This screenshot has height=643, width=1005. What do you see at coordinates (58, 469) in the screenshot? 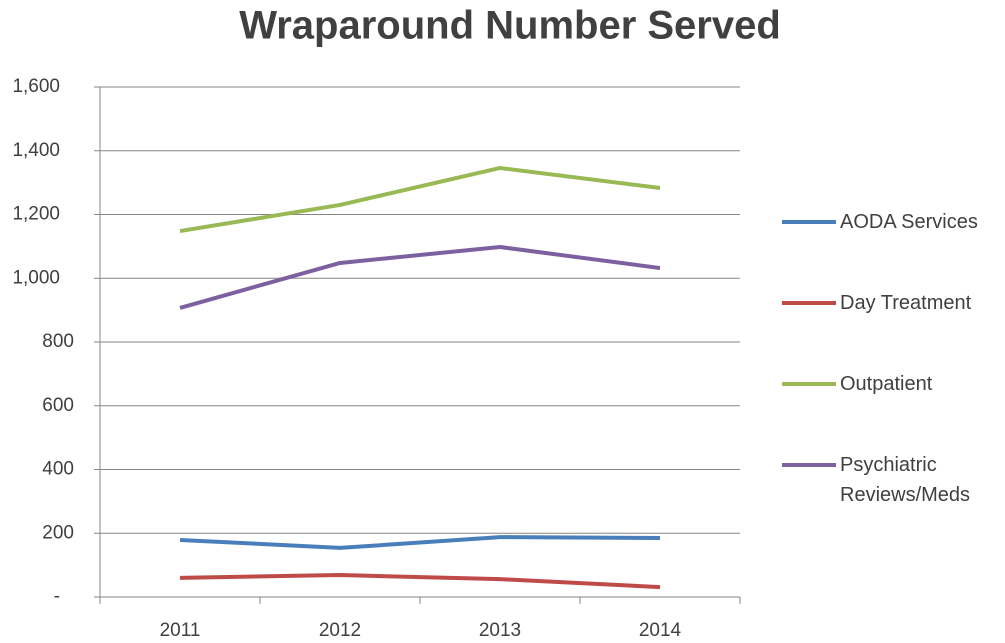
I see `y-tick-label: 400` at bounding box center [58, 469].